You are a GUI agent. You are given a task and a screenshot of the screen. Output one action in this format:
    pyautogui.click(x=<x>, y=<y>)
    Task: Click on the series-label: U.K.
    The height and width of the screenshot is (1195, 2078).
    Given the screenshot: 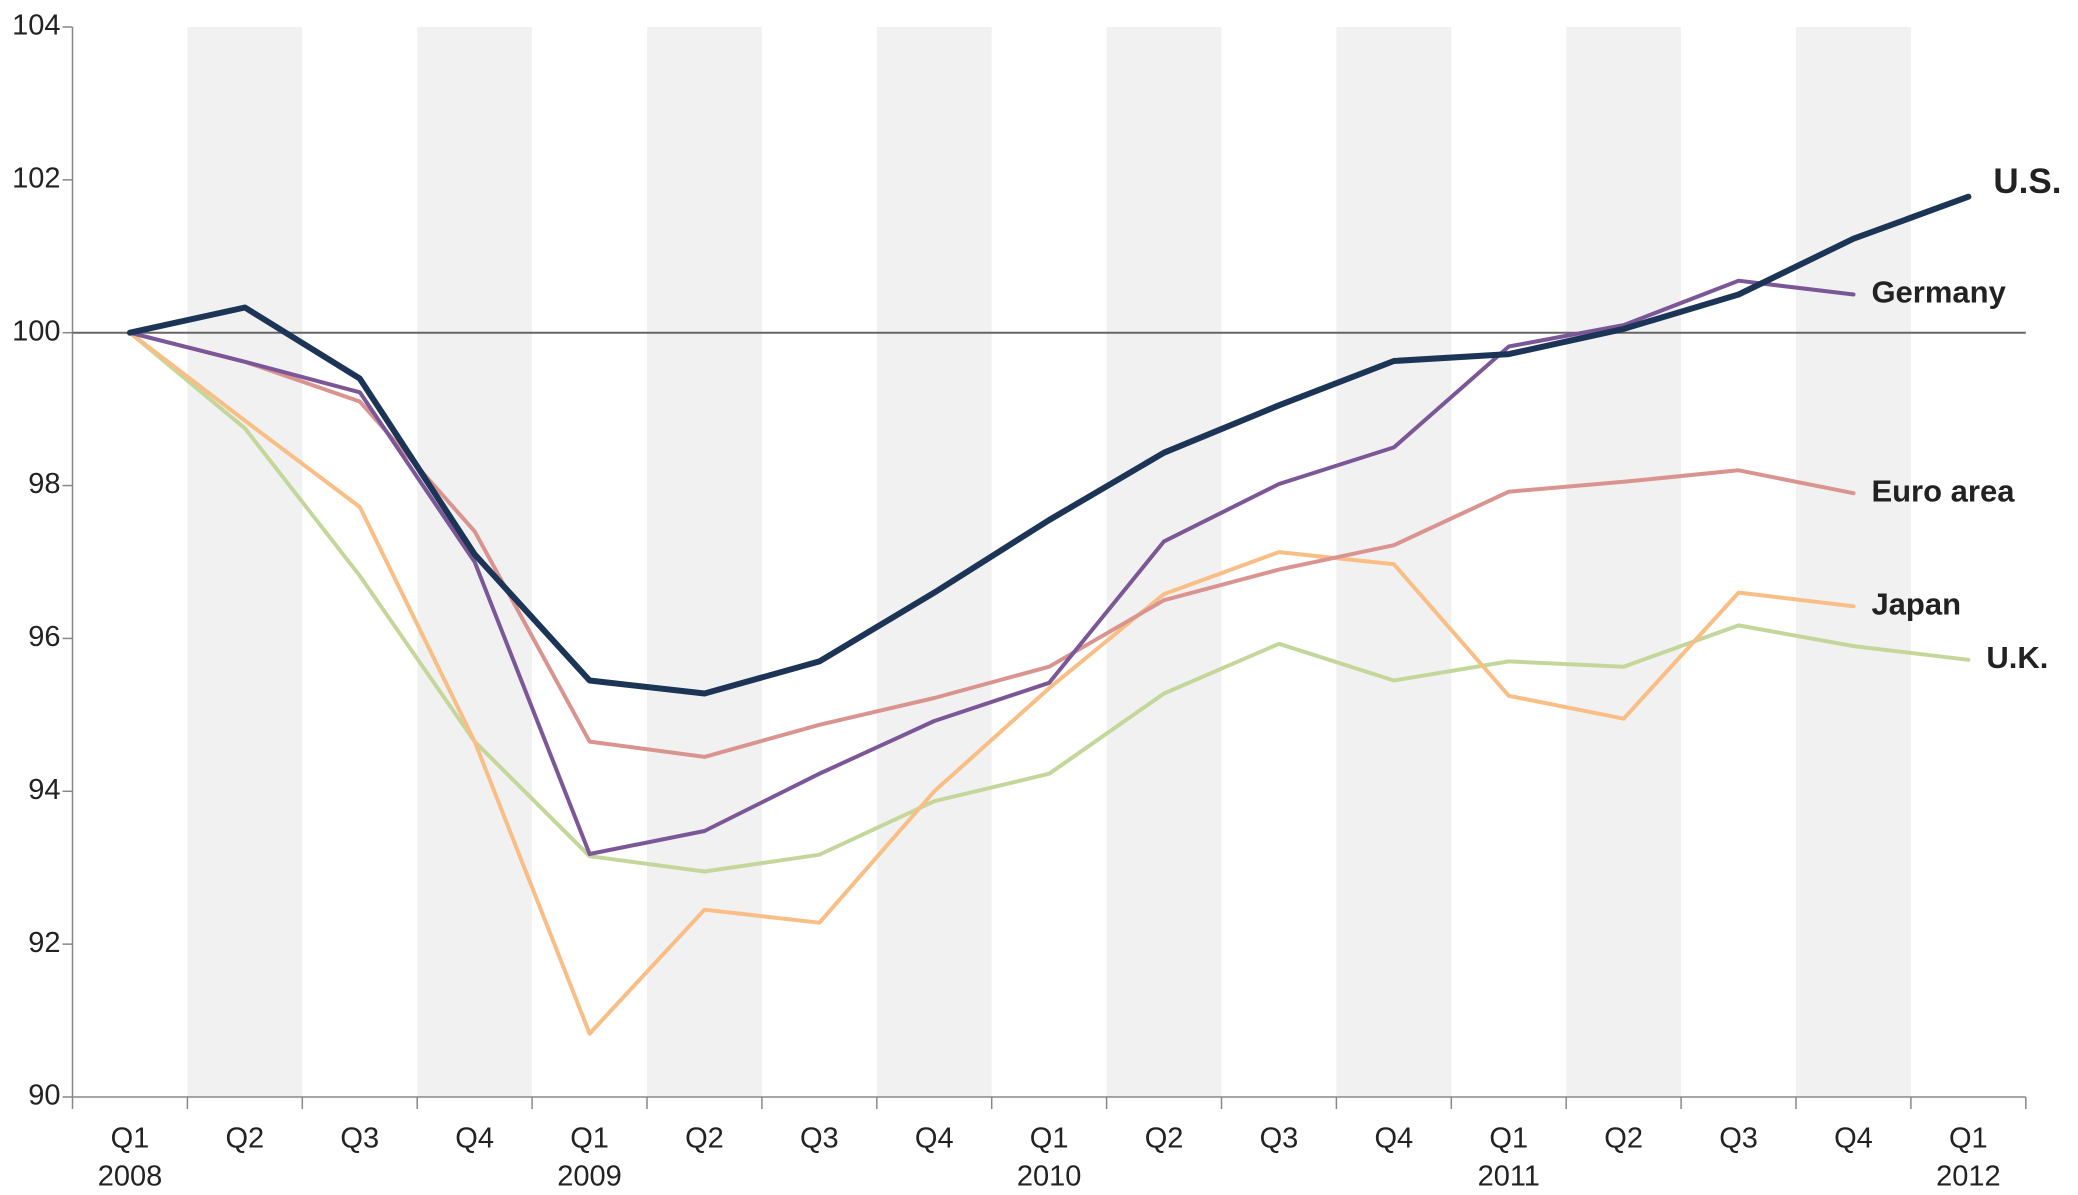 What is the action you would take?
    pyautogui.click(x=2017, y=657)
    